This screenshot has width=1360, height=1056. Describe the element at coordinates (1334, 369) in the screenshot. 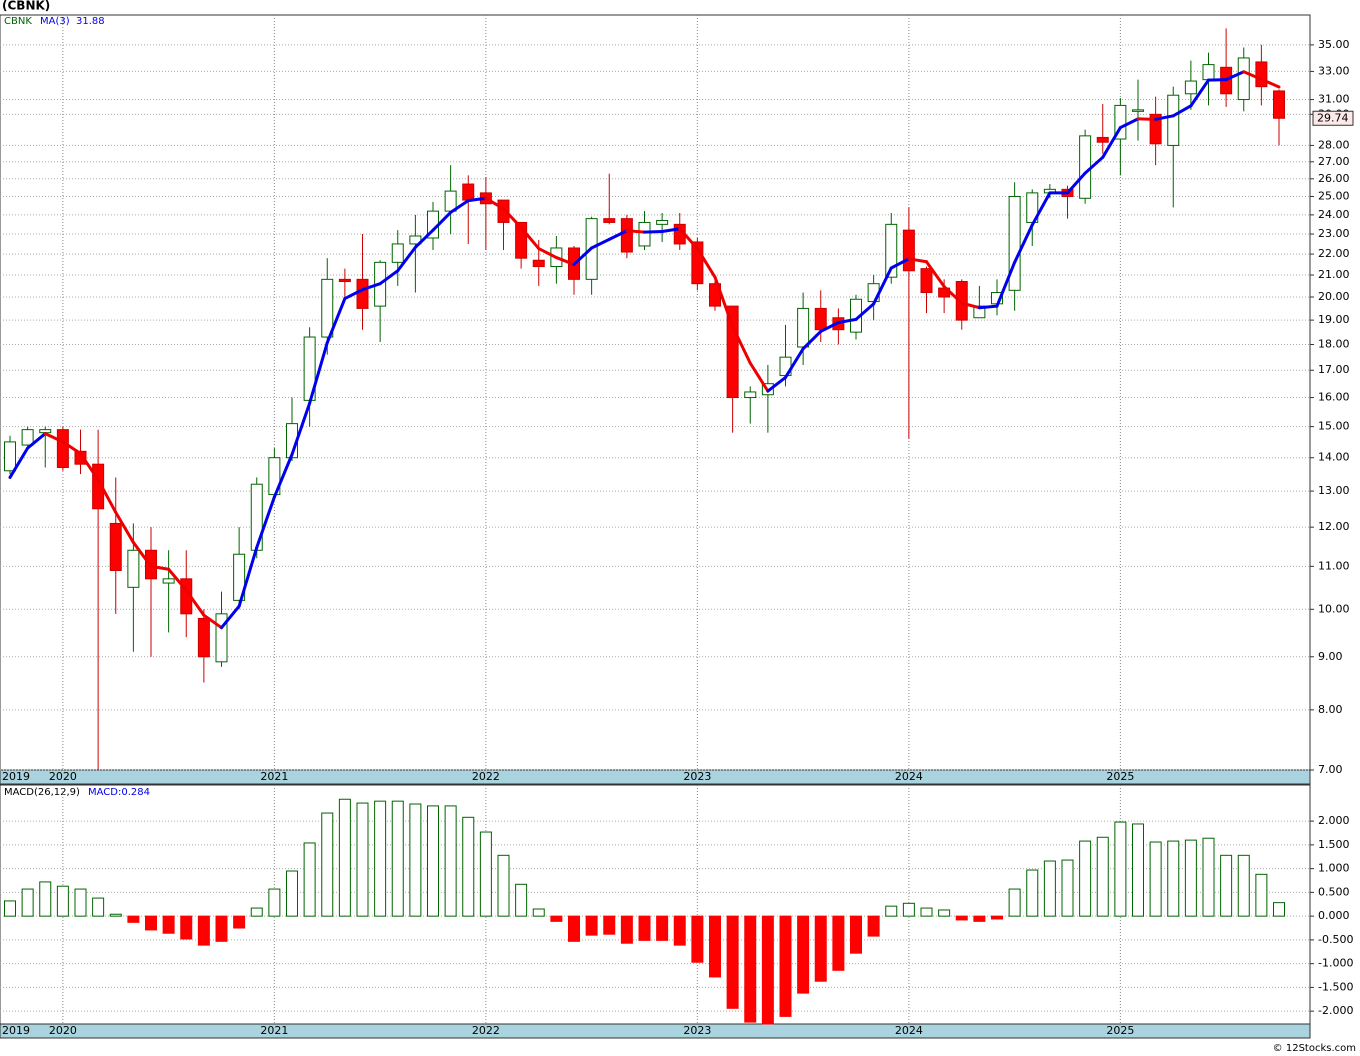

I see `y-tick-label: 17.00` at that location.